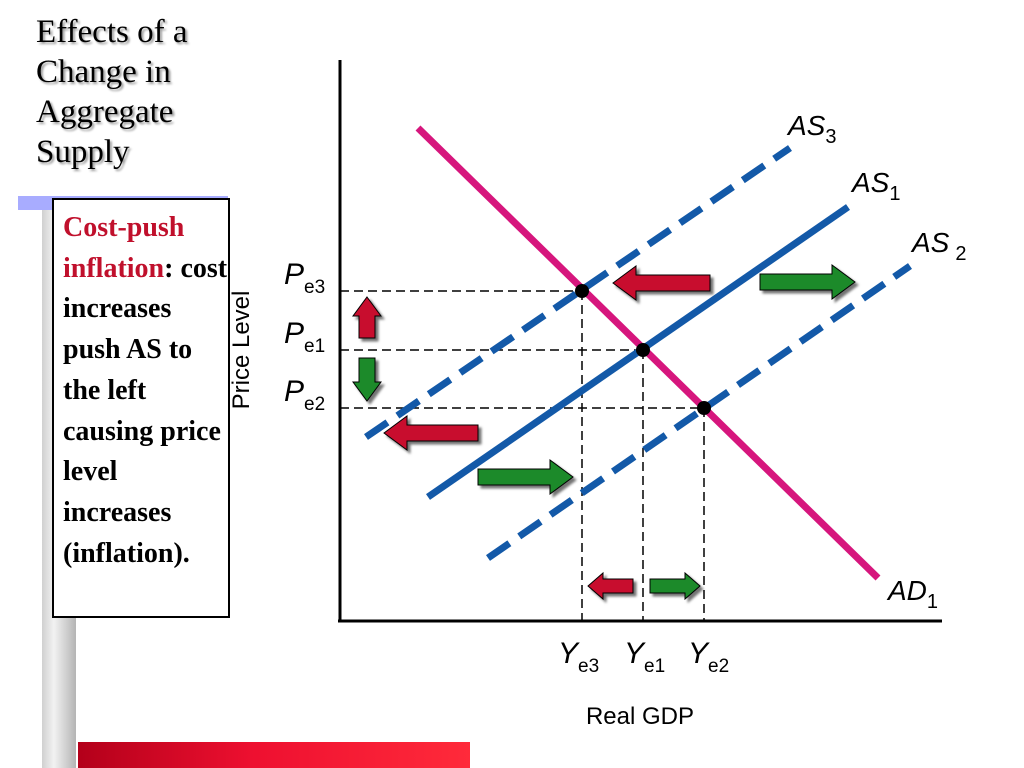  What do you see at coordinates (644, 657) in the screenshot?
I see `output-label-ye1: Ye1` at bounding box center [644, 657].